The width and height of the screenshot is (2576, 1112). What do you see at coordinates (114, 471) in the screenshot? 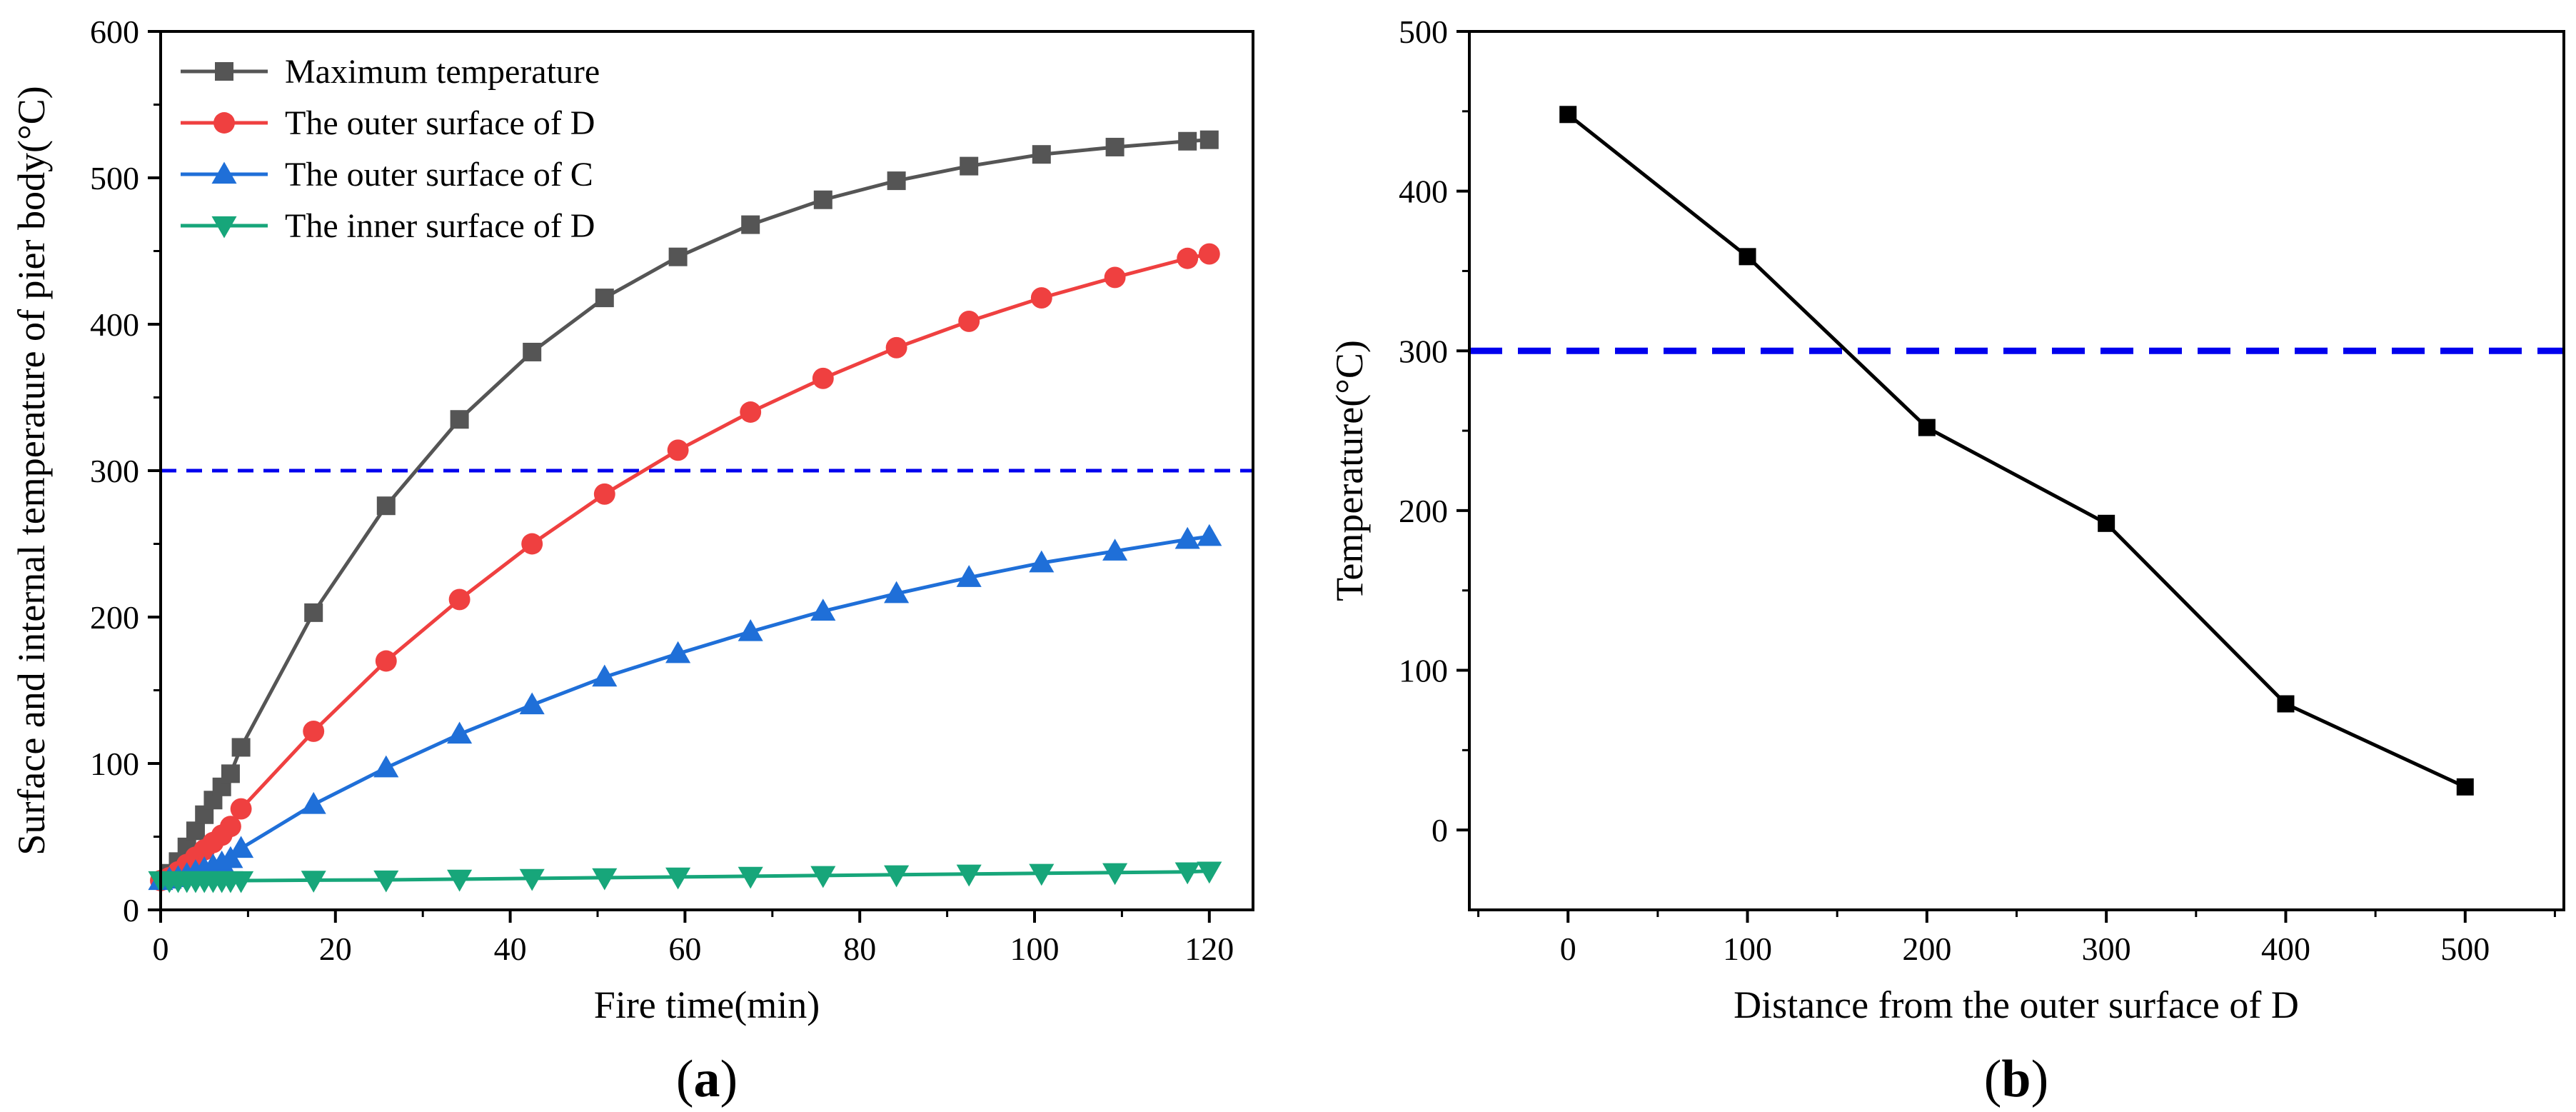
I see `chart-a-y-tick-label: 300` at bounding box center [114, 471].